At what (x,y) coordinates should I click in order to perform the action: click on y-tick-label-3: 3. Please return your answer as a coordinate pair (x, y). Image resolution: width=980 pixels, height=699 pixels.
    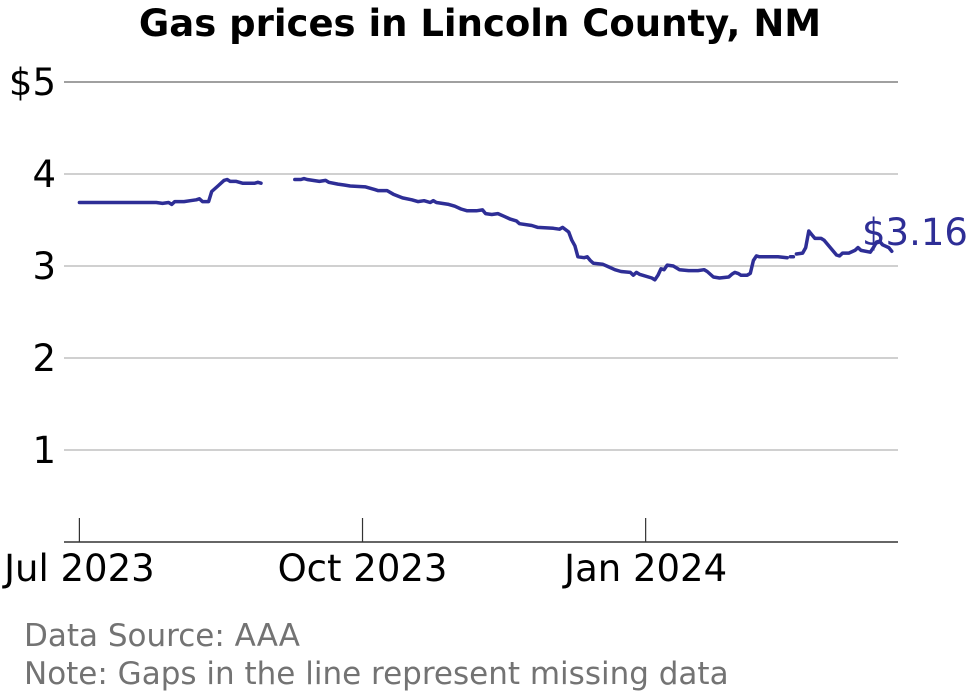
    Looking at the image, I should click on (44, 266).